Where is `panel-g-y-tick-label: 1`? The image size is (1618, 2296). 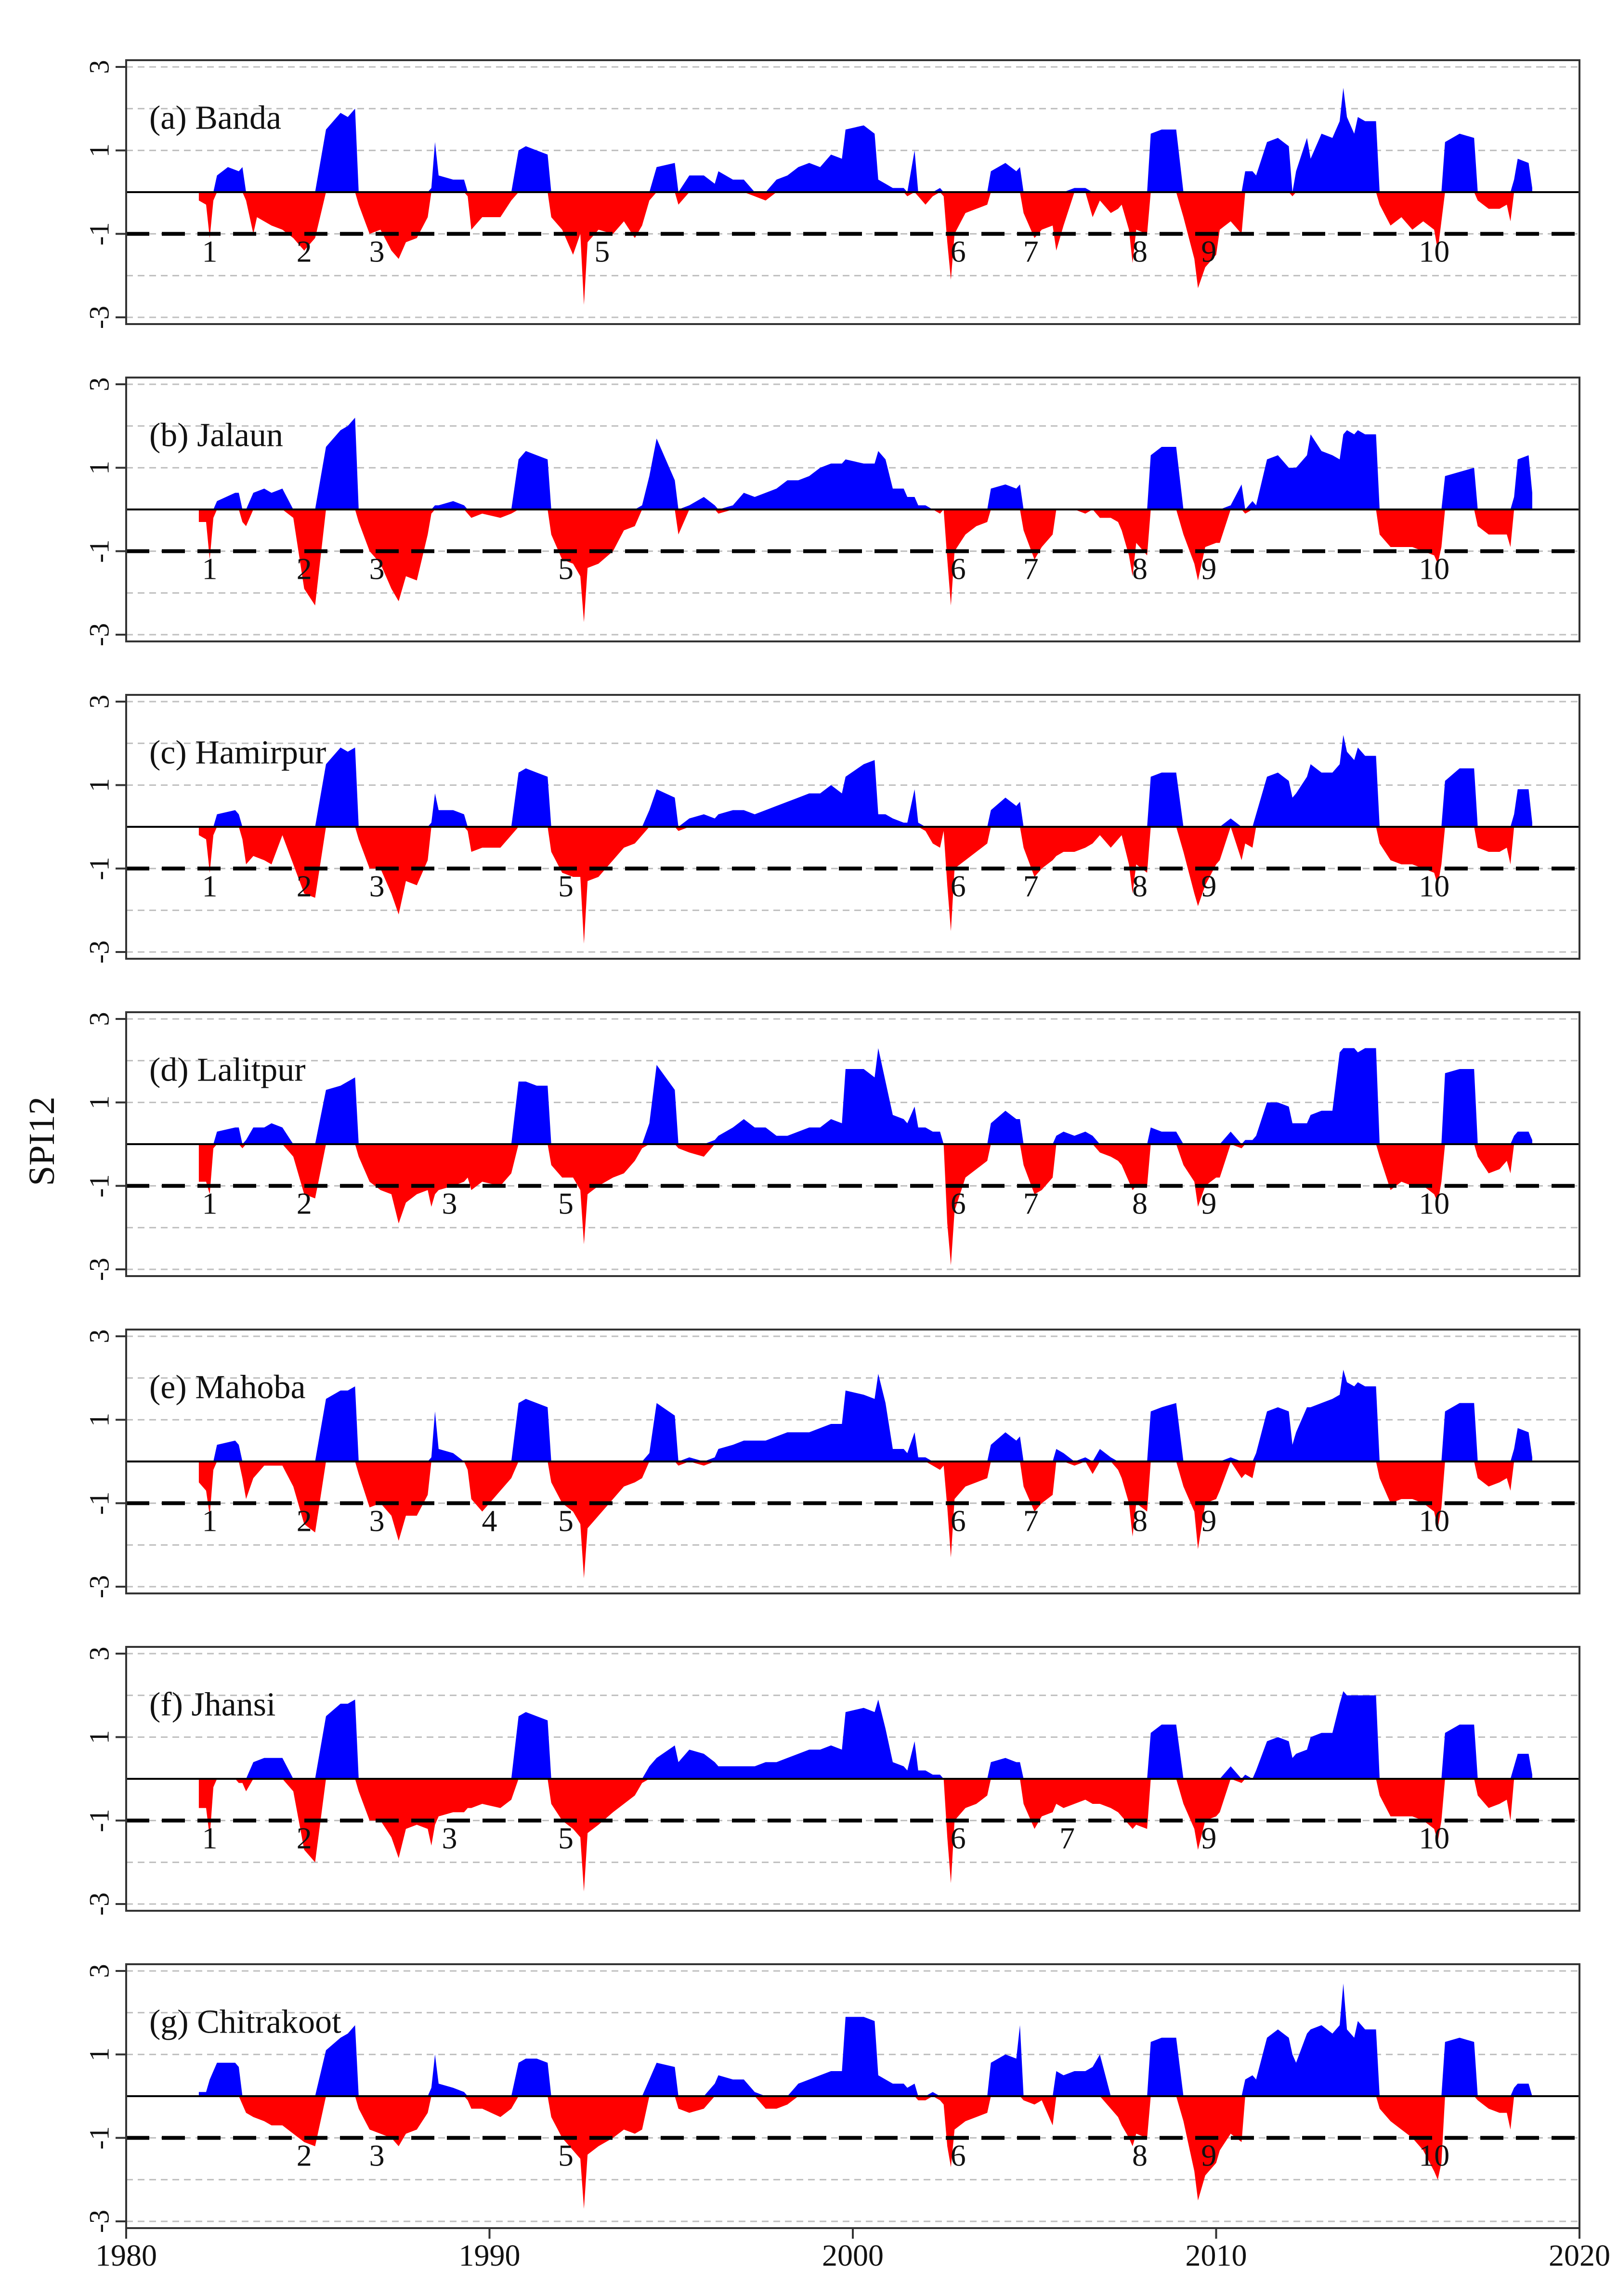 panel-g-y-tick-label: 1 is located at coordinates (99, 2054).